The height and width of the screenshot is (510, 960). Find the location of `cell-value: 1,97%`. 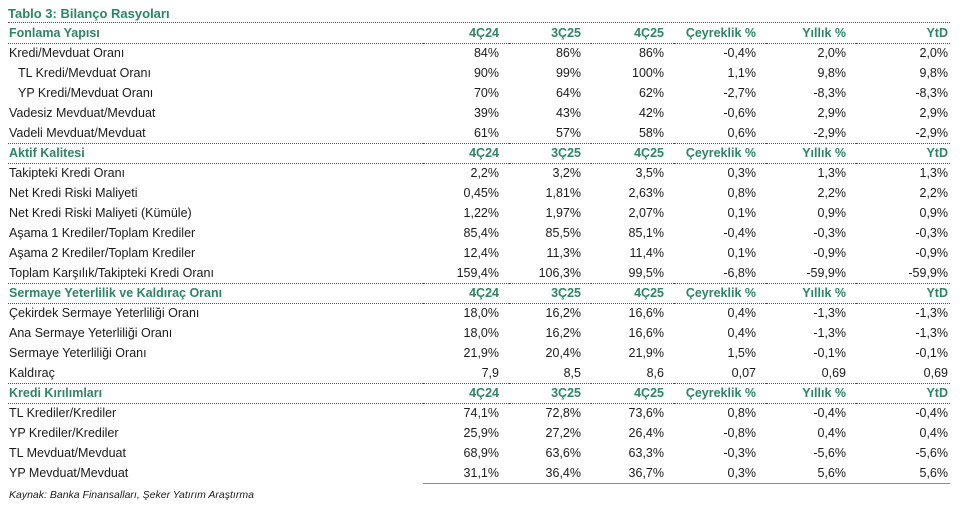

cell-value: 1,97% is located at coordinates (563, 213).